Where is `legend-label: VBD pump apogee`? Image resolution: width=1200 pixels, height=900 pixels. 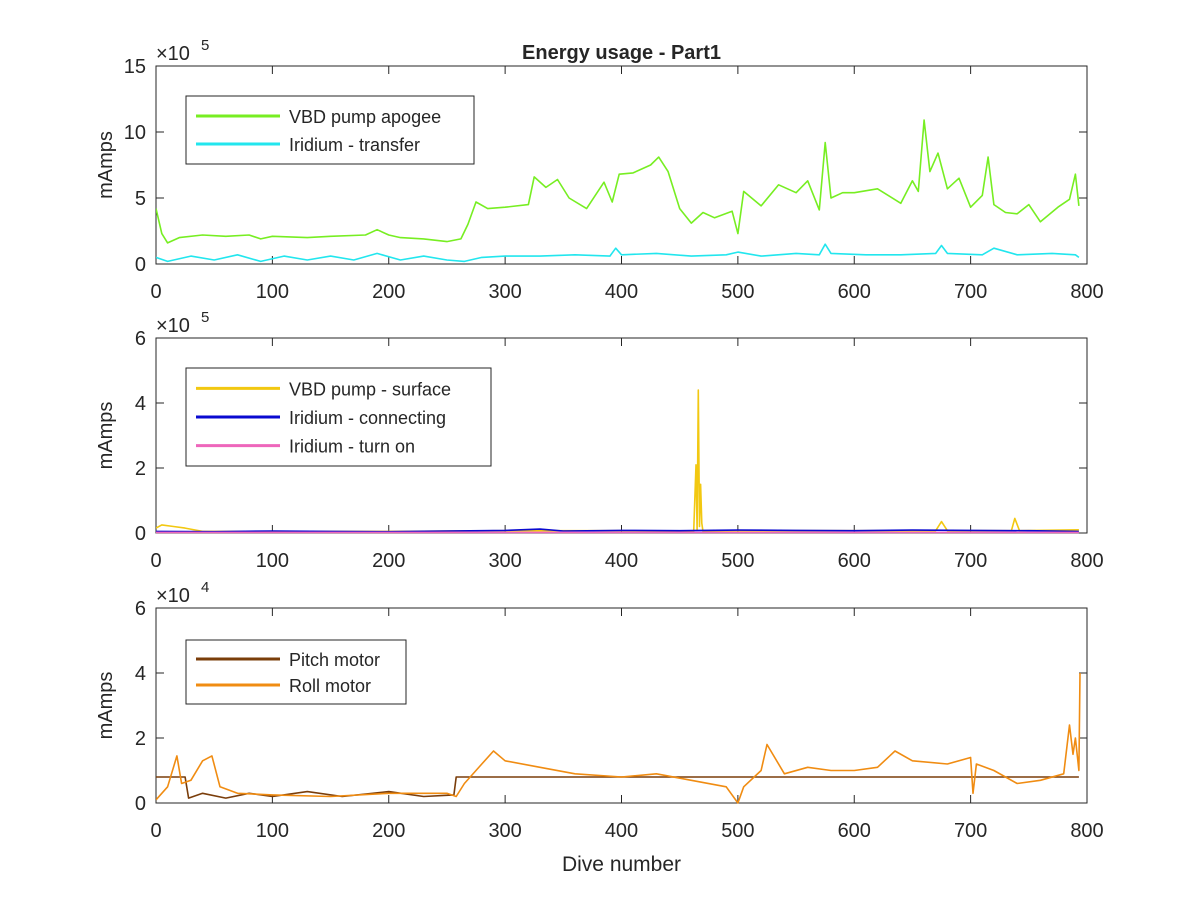
legend-label: VBD pump apogee is located at coordinates (365, 117).